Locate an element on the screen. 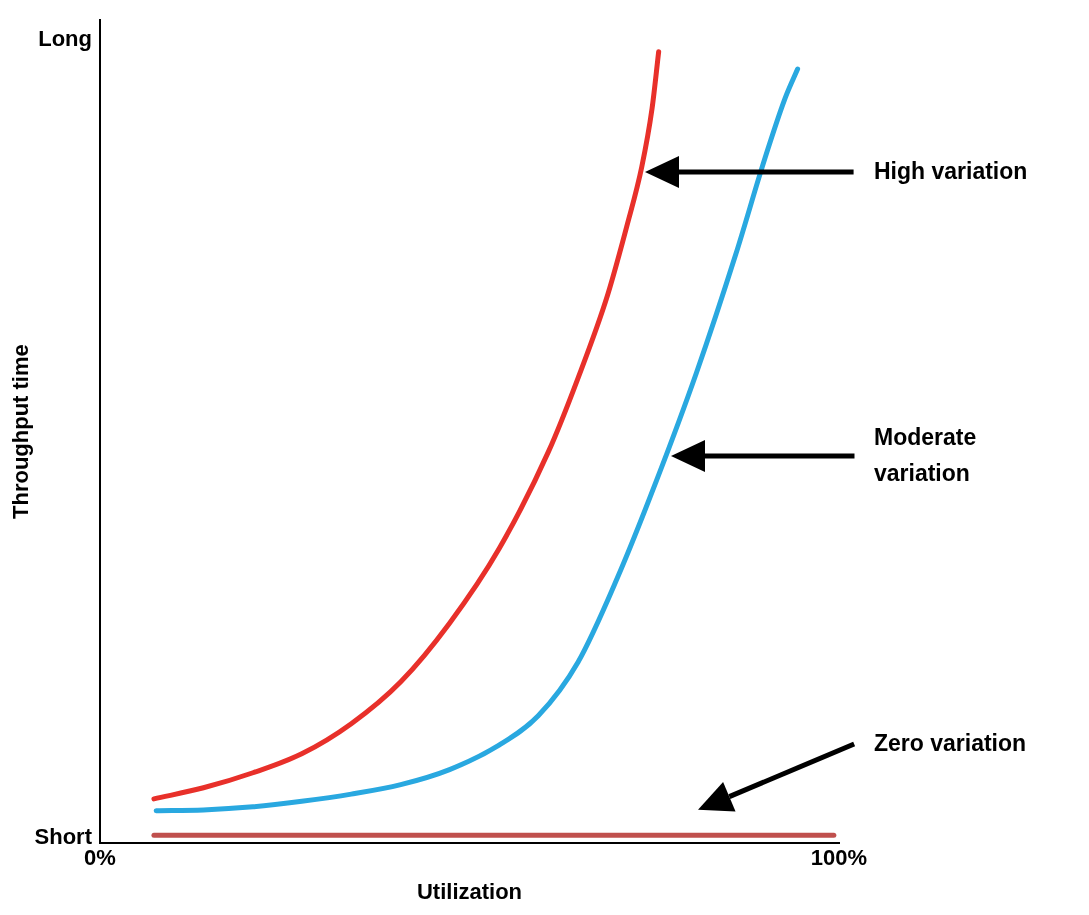 This screenshot has width=1089, height=915. y-axis-title: Throughput time is located at coordinates (21, 431).